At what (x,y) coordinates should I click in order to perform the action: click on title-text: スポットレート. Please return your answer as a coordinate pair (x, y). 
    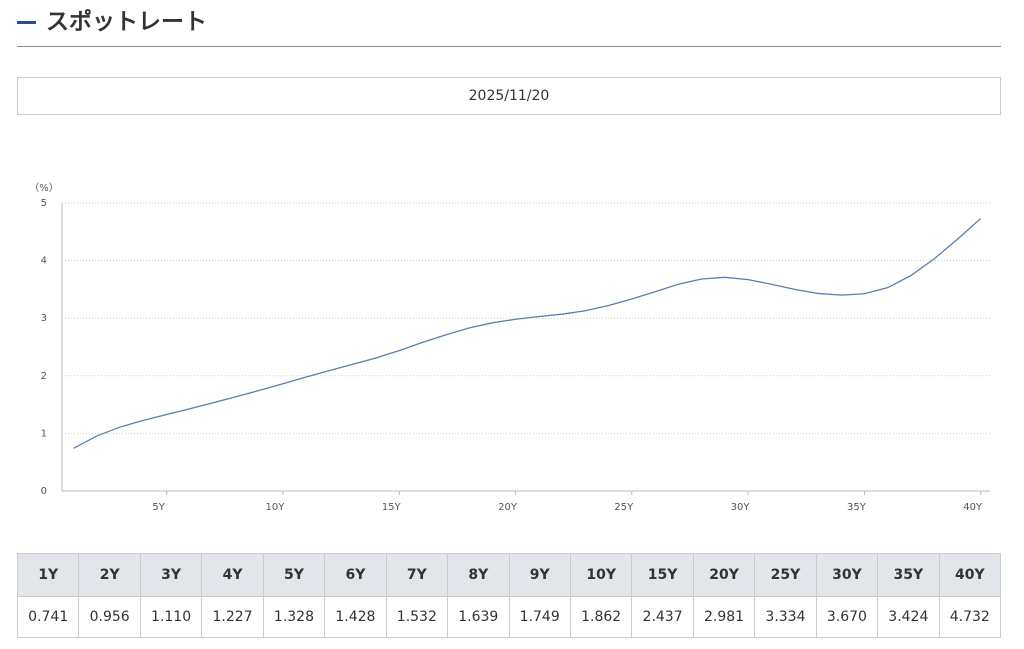
    Looking at the image, I should click on (126, 22).